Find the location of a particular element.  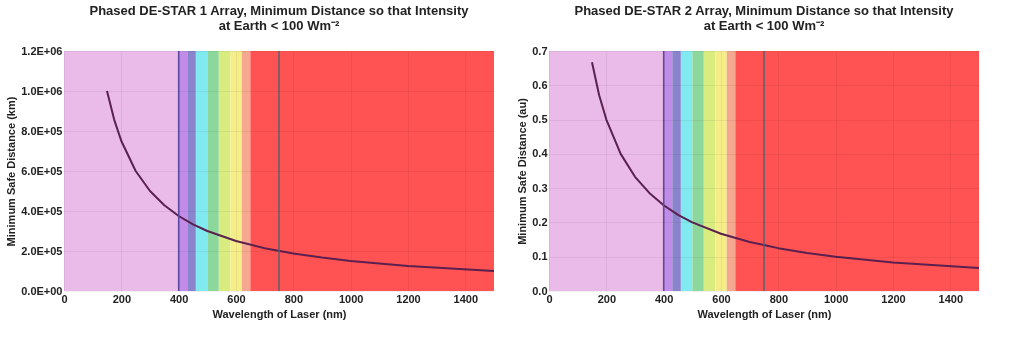

y-axis-title: Minimum Safe Distance (km) is located at coordinates (11, 171).